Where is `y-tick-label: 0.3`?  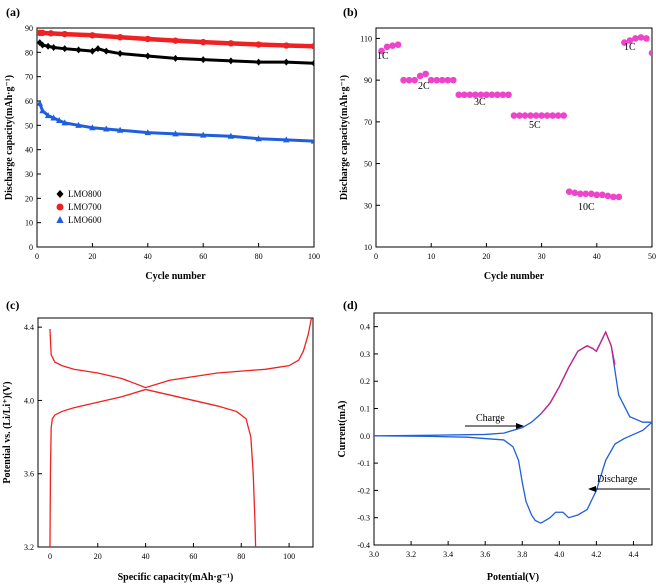
y-tick-label: 0.3 is located at coordinates (365, 354).